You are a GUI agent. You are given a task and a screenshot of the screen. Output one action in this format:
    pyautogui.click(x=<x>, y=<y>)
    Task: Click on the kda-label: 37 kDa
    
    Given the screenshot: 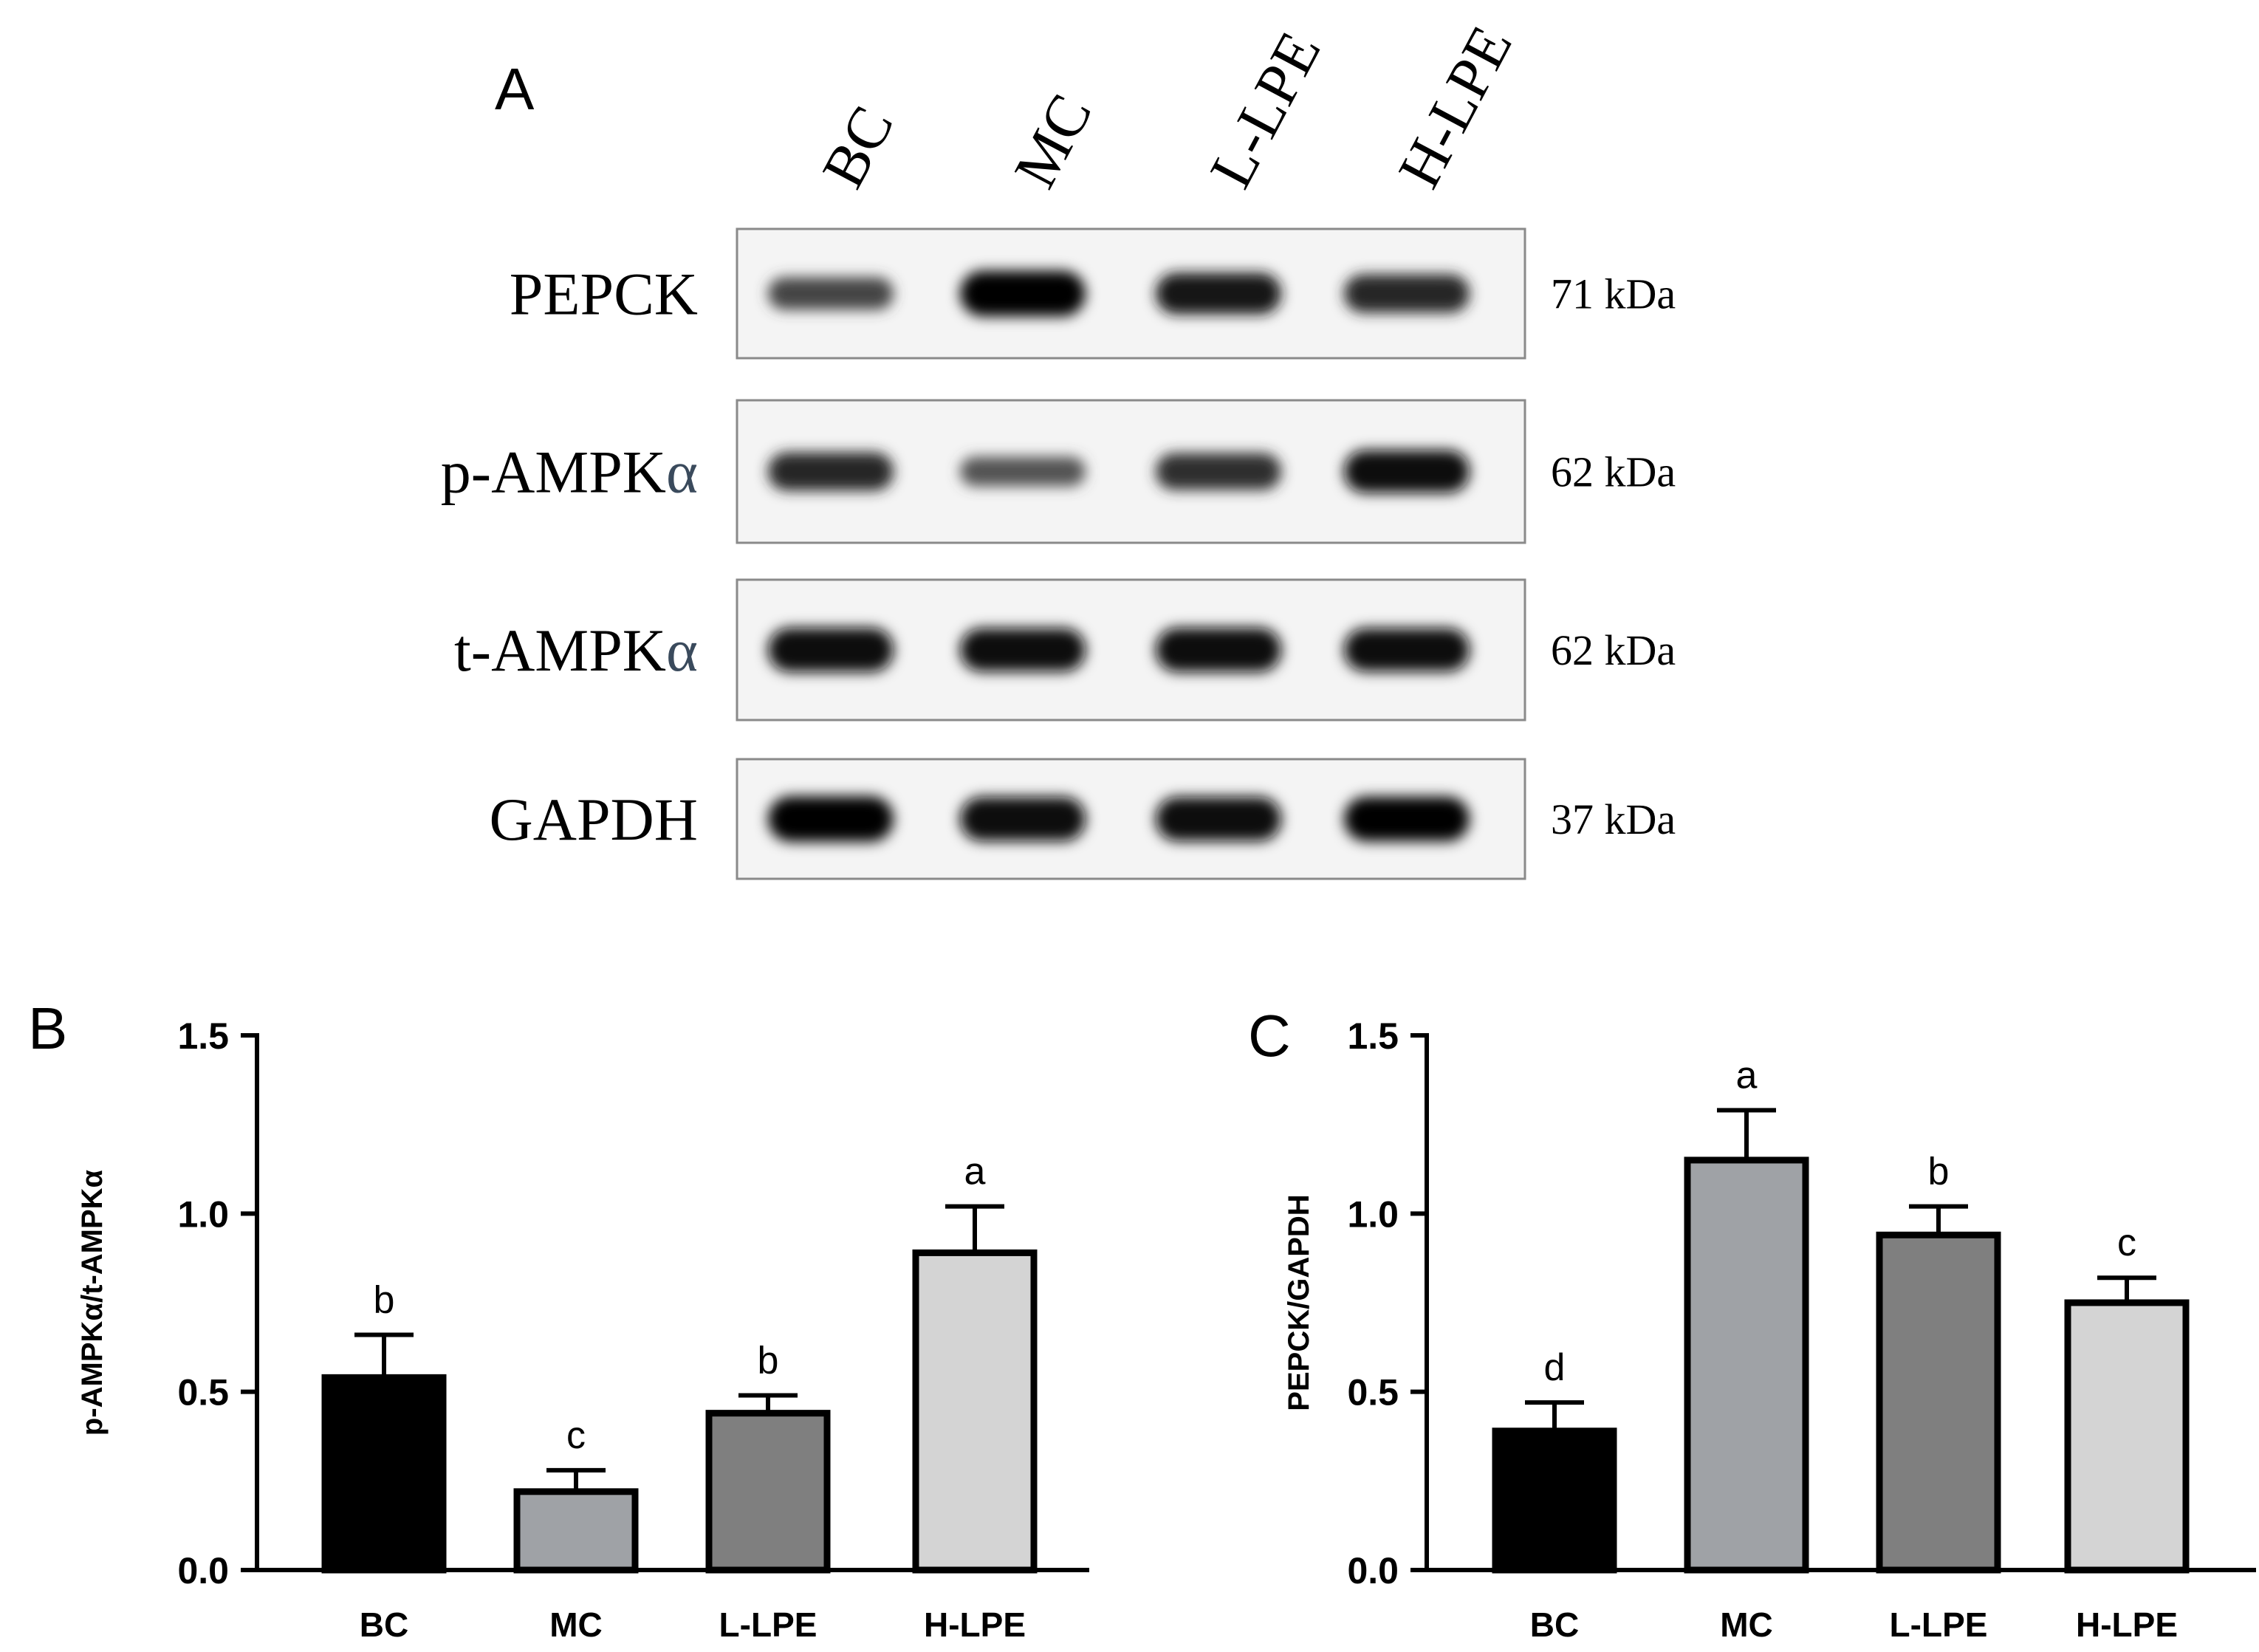 What is the action you would take?
    pyautogui.click(x=1613, y=819)
    